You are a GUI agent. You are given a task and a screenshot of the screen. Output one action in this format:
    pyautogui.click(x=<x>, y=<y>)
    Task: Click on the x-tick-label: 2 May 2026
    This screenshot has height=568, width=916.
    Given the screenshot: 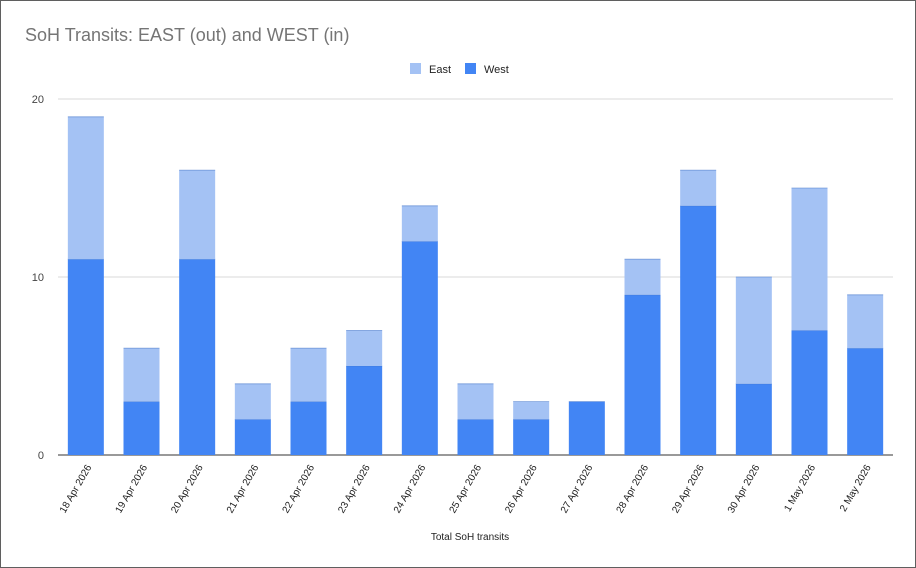 What is the action you would take?
    pyautogui.click(x=856, y=488)
    